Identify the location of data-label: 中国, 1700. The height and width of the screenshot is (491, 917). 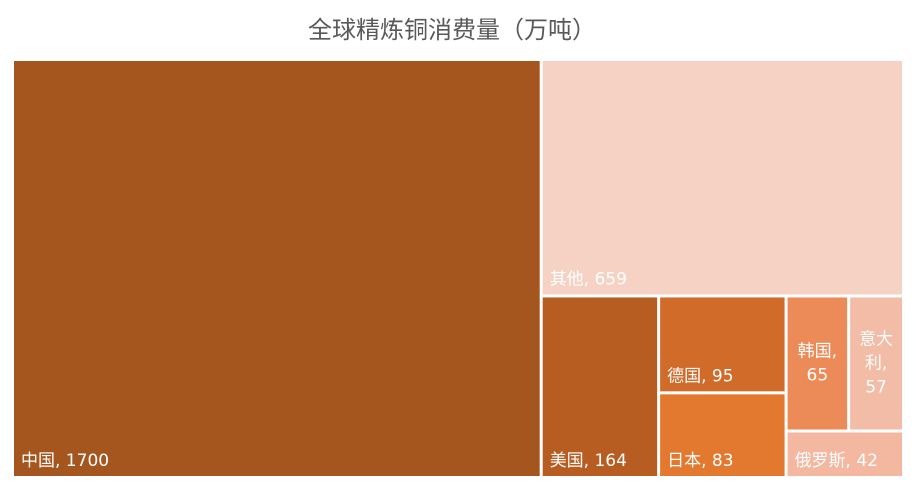
(65, 461).